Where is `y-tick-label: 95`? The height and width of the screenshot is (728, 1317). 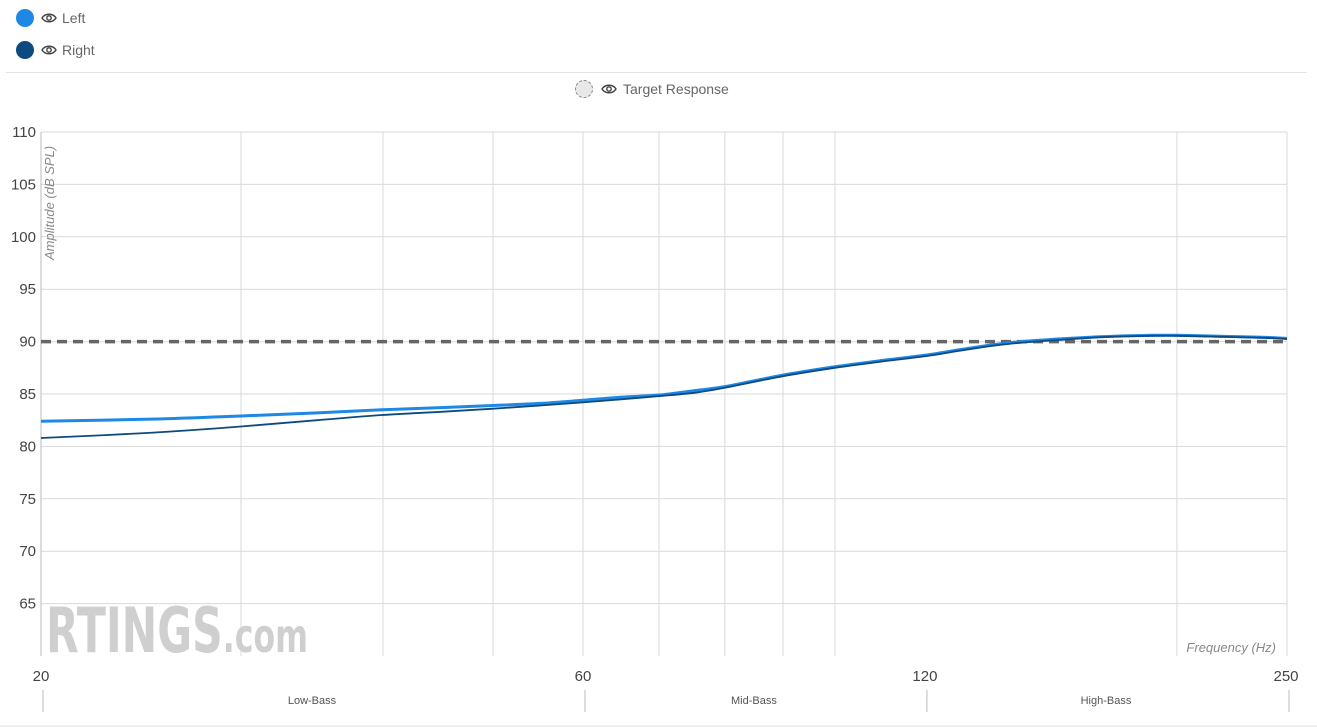 y-tick-label: 95 is located at coordinates (27, 289).